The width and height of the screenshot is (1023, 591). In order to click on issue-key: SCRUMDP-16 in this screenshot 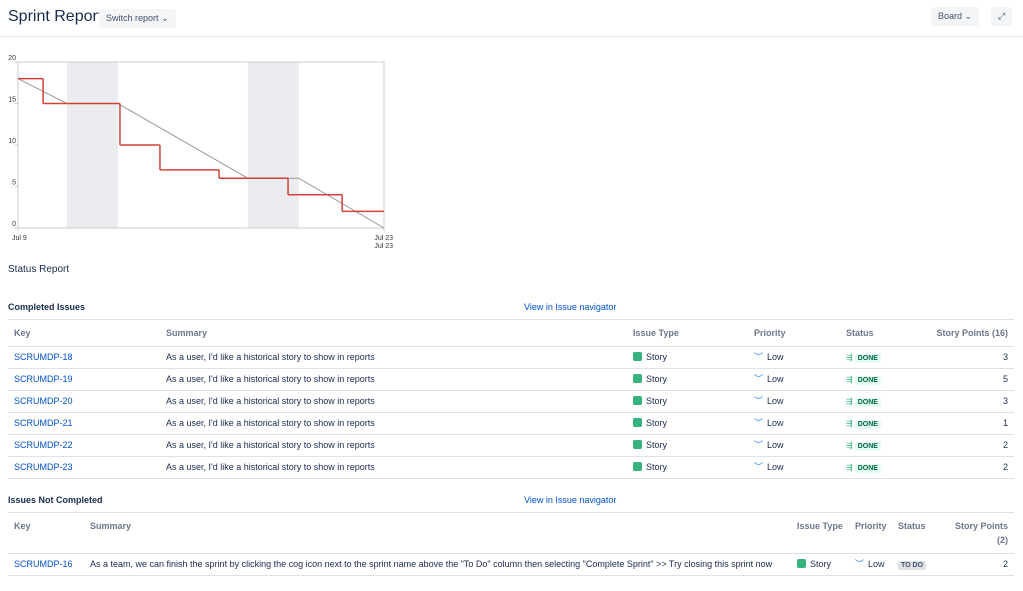, I will do `click(43, 564)`.